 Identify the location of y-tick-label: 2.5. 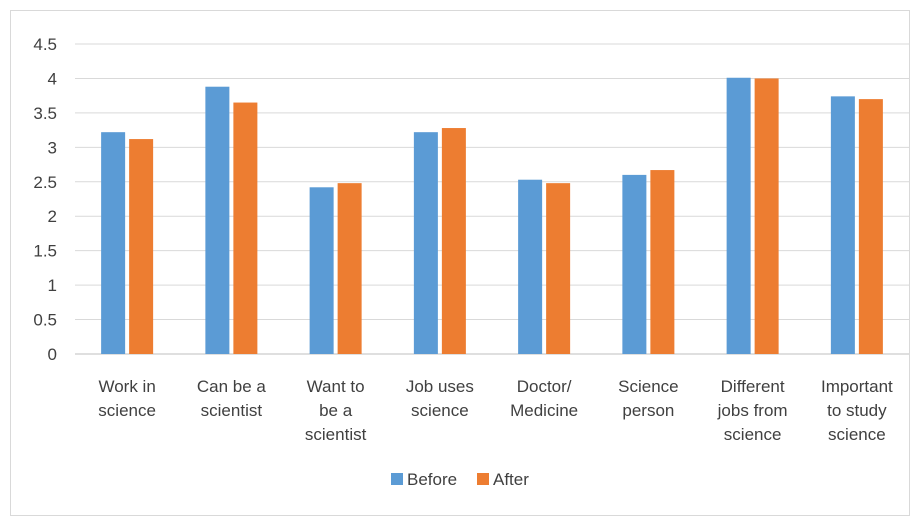
(45, 182).